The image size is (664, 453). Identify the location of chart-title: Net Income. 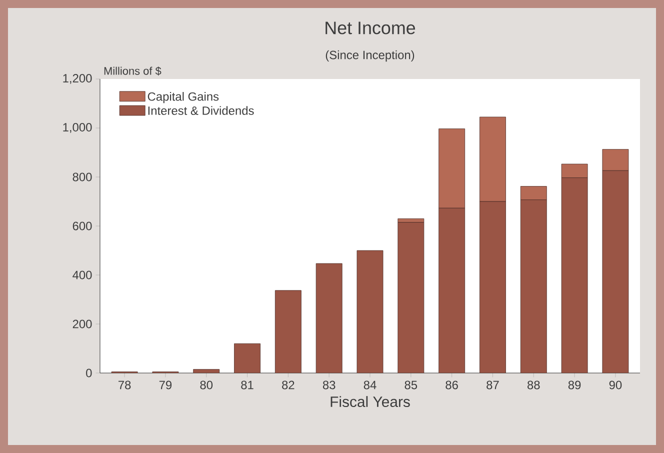
(371, 28).